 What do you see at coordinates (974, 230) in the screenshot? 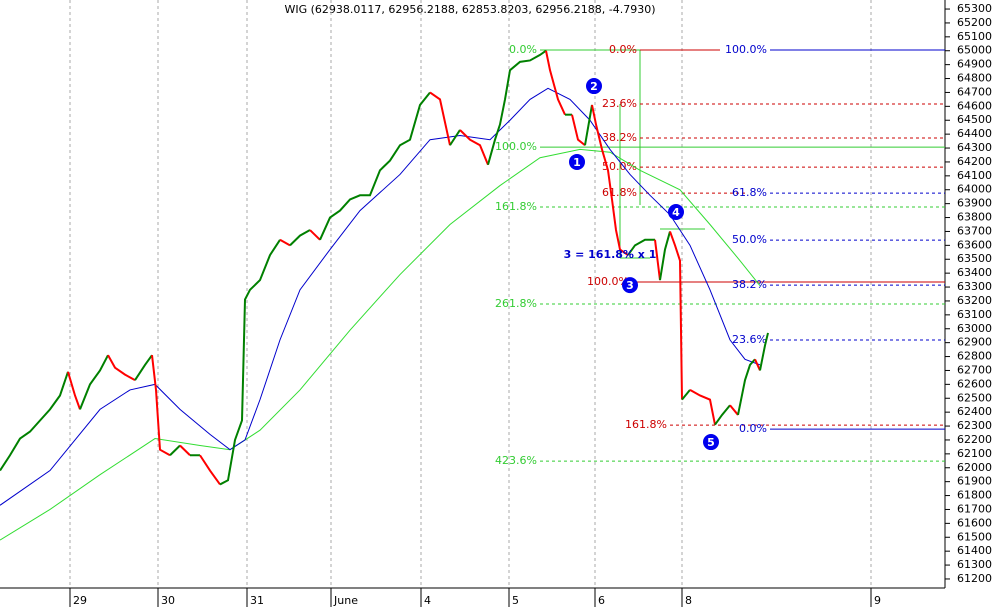
I see `y-tick-label: 63700` at bounding box center [974, 230].